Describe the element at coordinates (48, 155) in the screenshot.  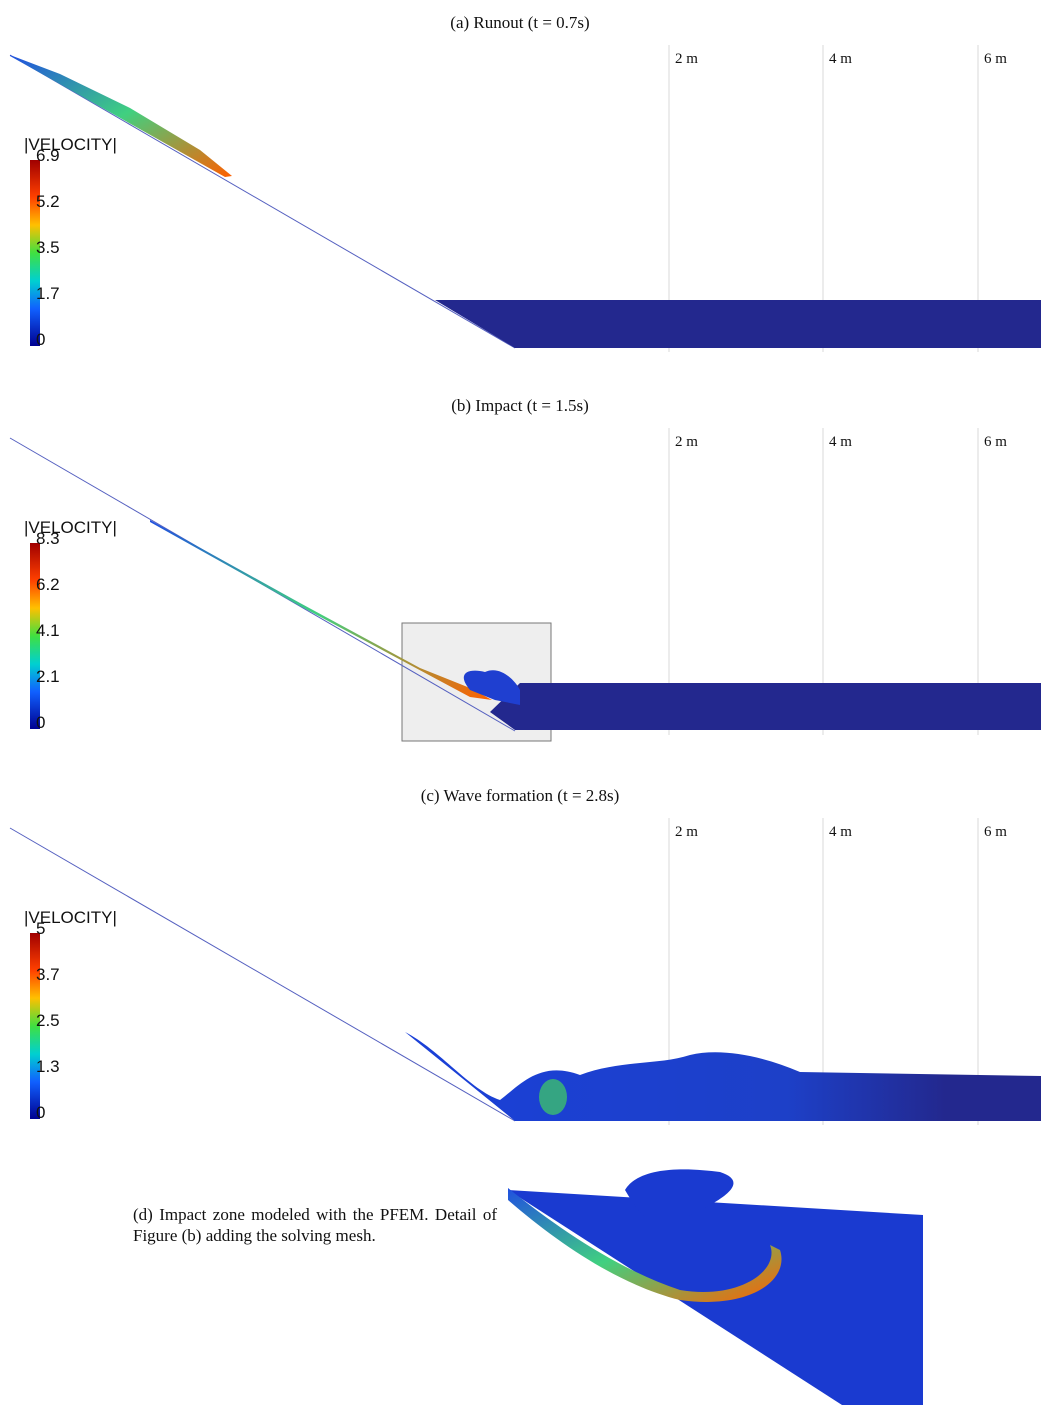
I see `legend-tick: 6.9` at that location.